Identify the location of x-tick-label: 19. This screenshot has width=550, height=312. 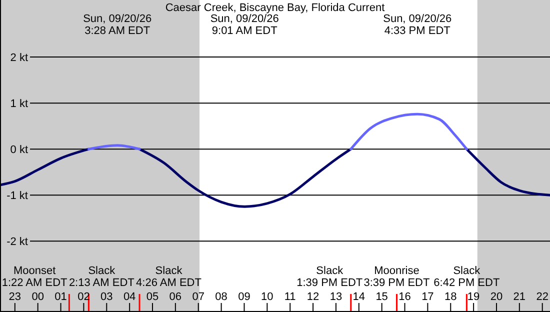
(473, 297).